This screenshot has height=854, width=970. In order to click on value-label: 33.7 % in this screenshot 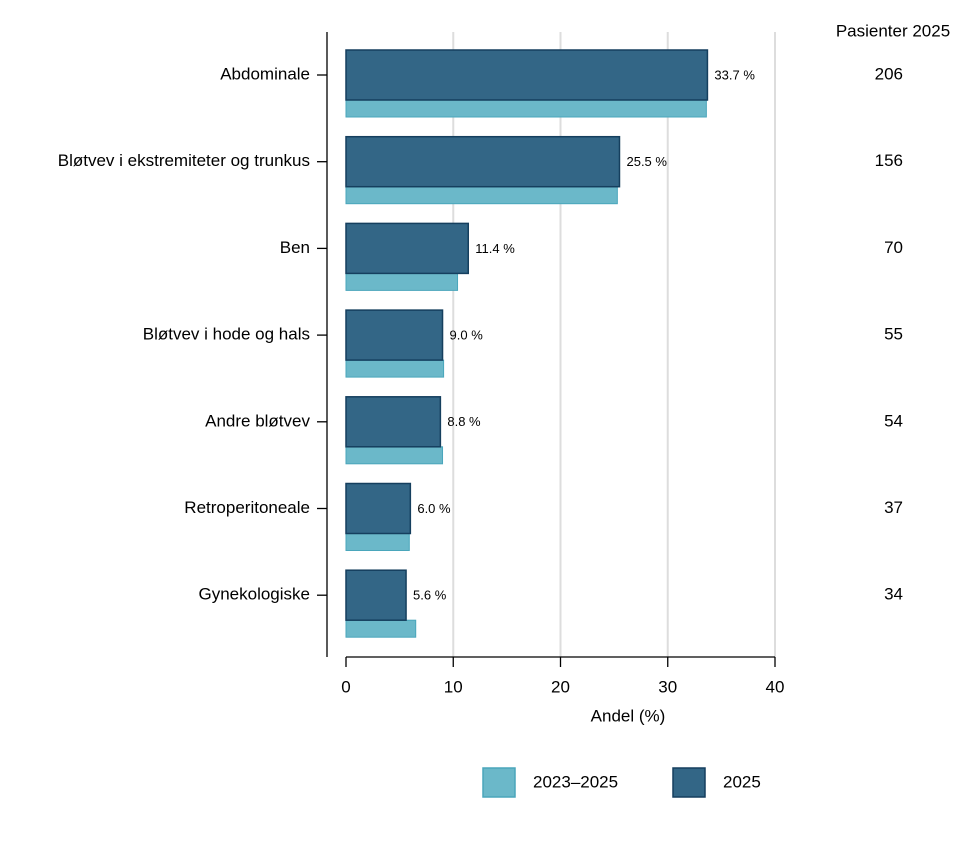, I will do `click(734, 74)`.